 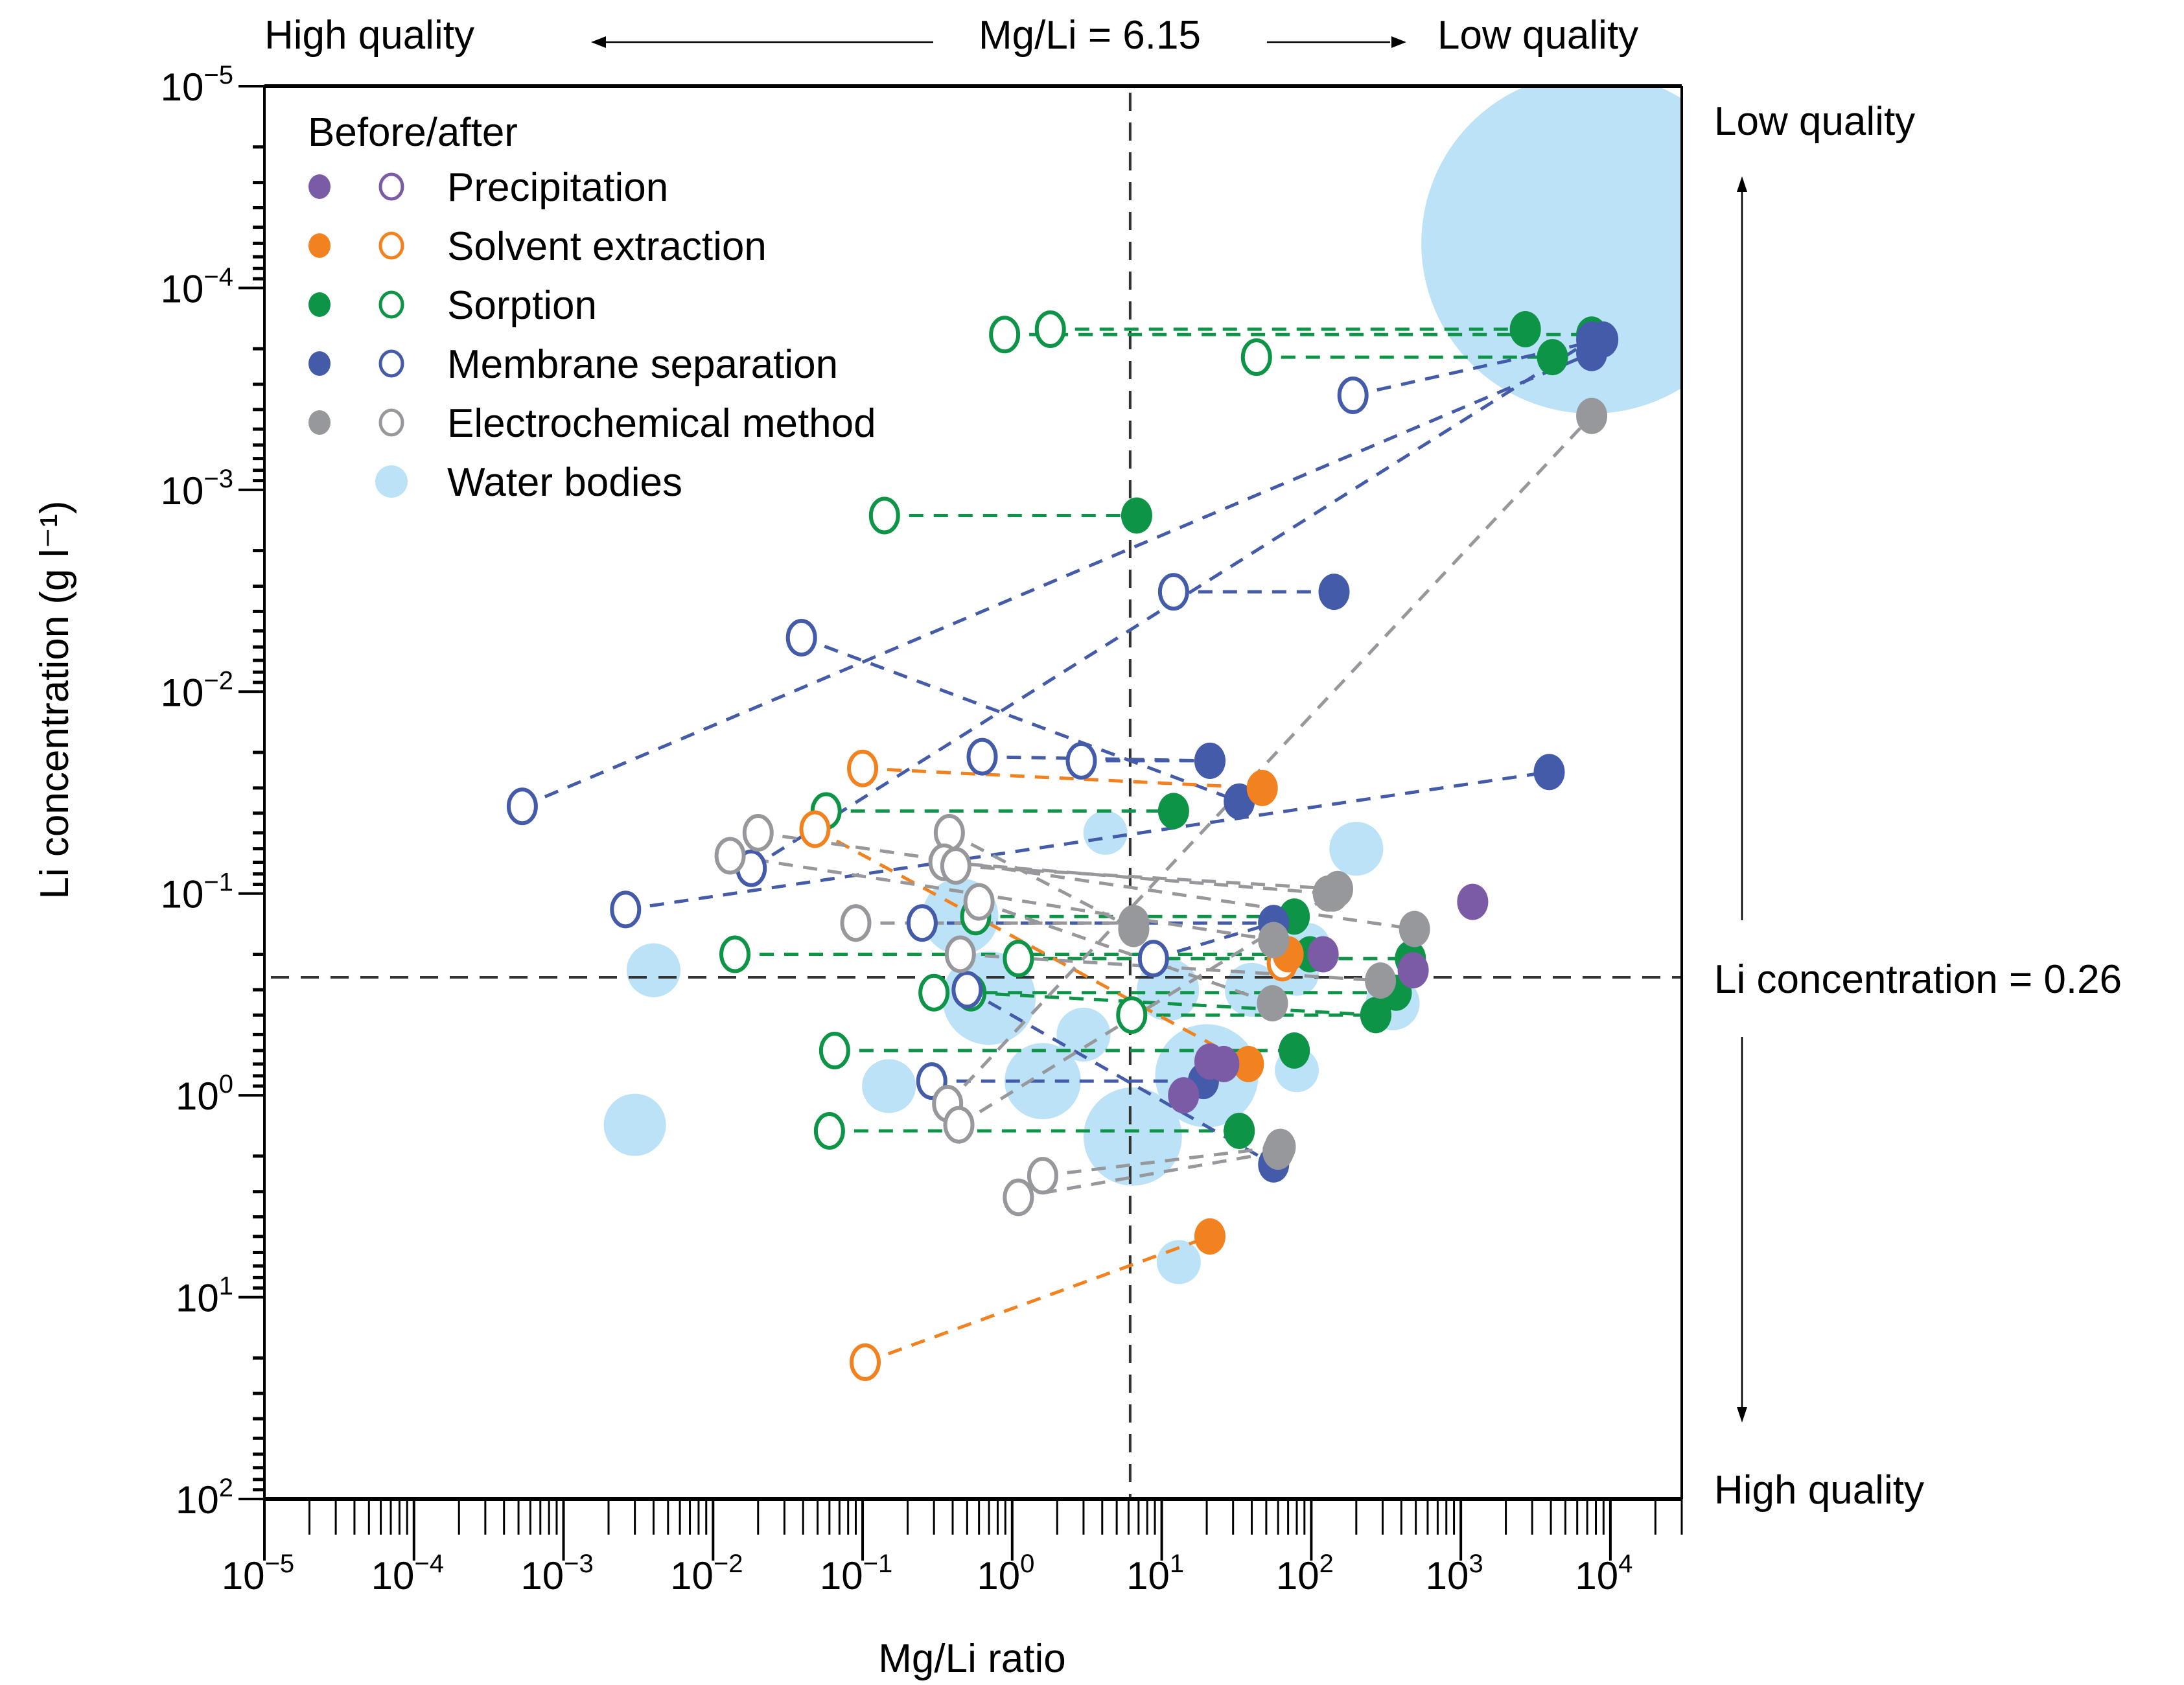 I want to click on x-axis-label: Mg/Li ratio, so click(x=971, y=1659).